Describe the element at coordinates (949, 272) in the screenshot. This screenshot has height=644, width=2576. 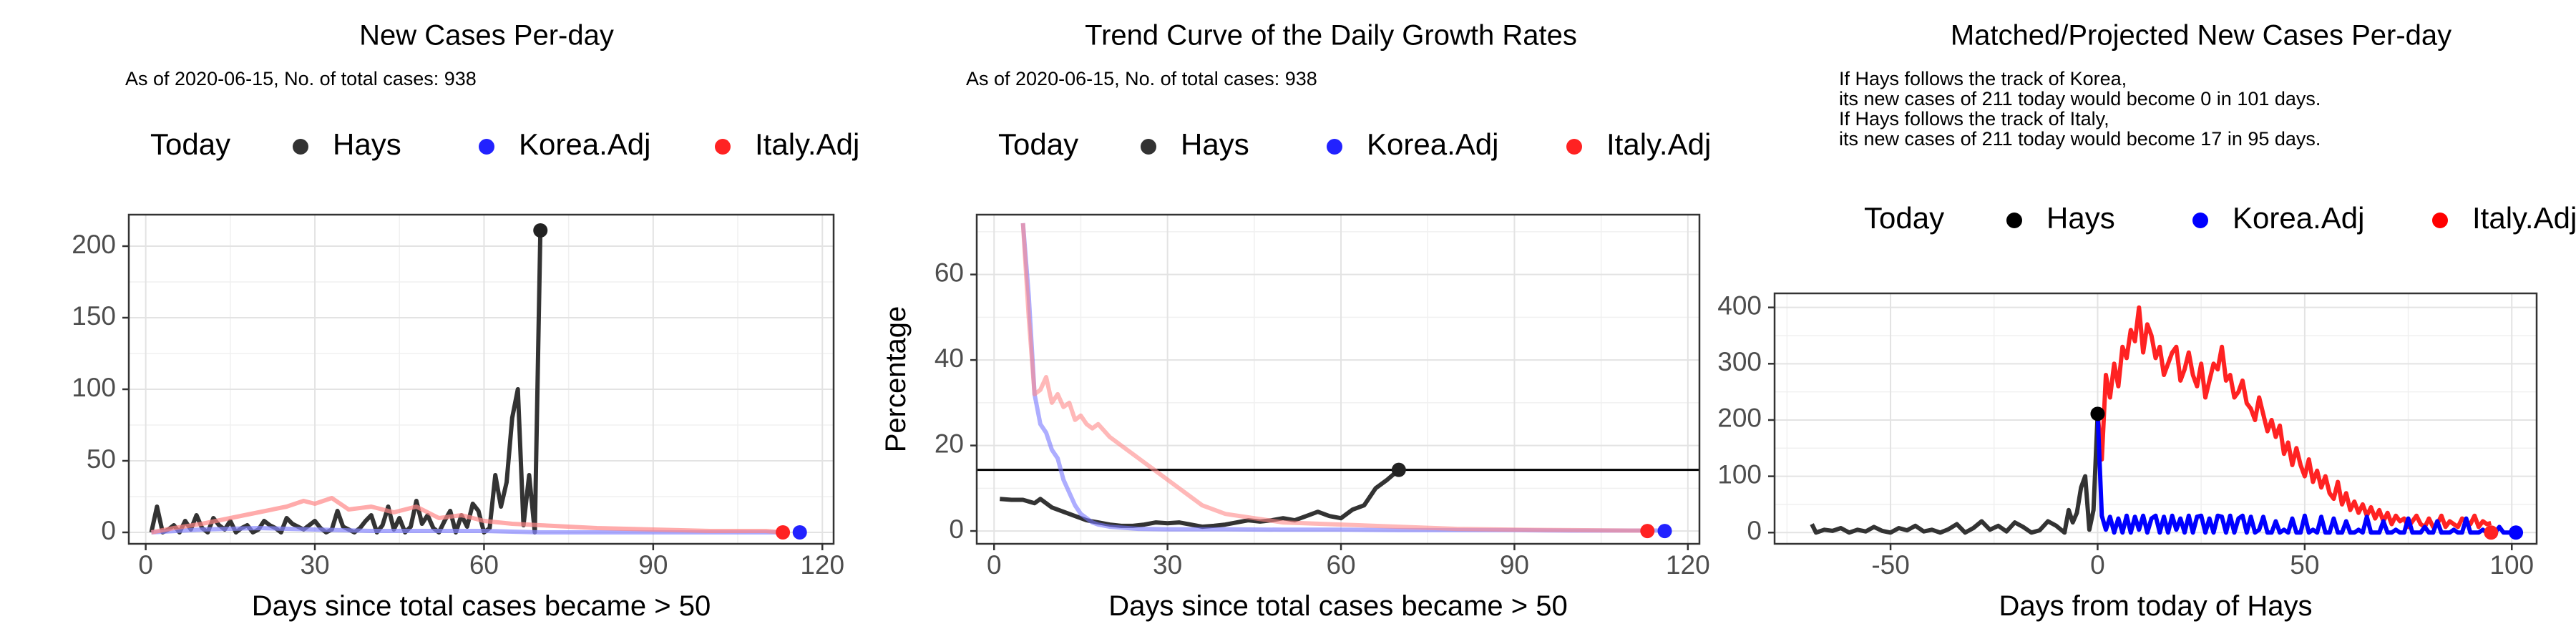
I see `y-tick-label: 60` at that location.